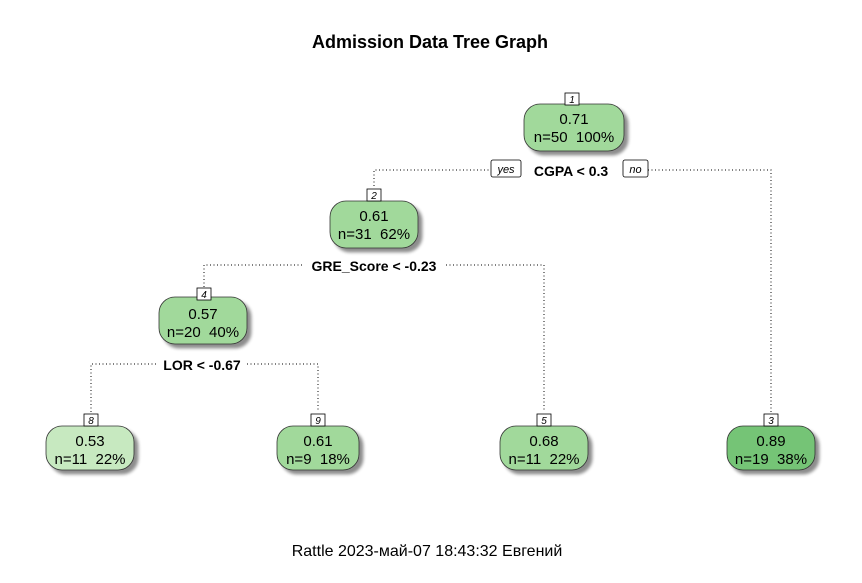 The height and width of the screenshot is (583, 862). Describe the element at coordinates (571, 171) in the screenshot. I see `split-label-cgpa: CGPA < 0.3` at that location.